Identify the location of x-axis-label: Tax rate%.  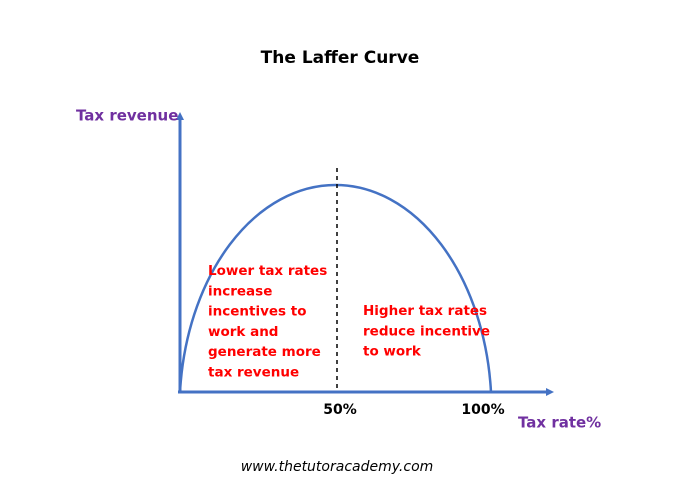
(559, 423).